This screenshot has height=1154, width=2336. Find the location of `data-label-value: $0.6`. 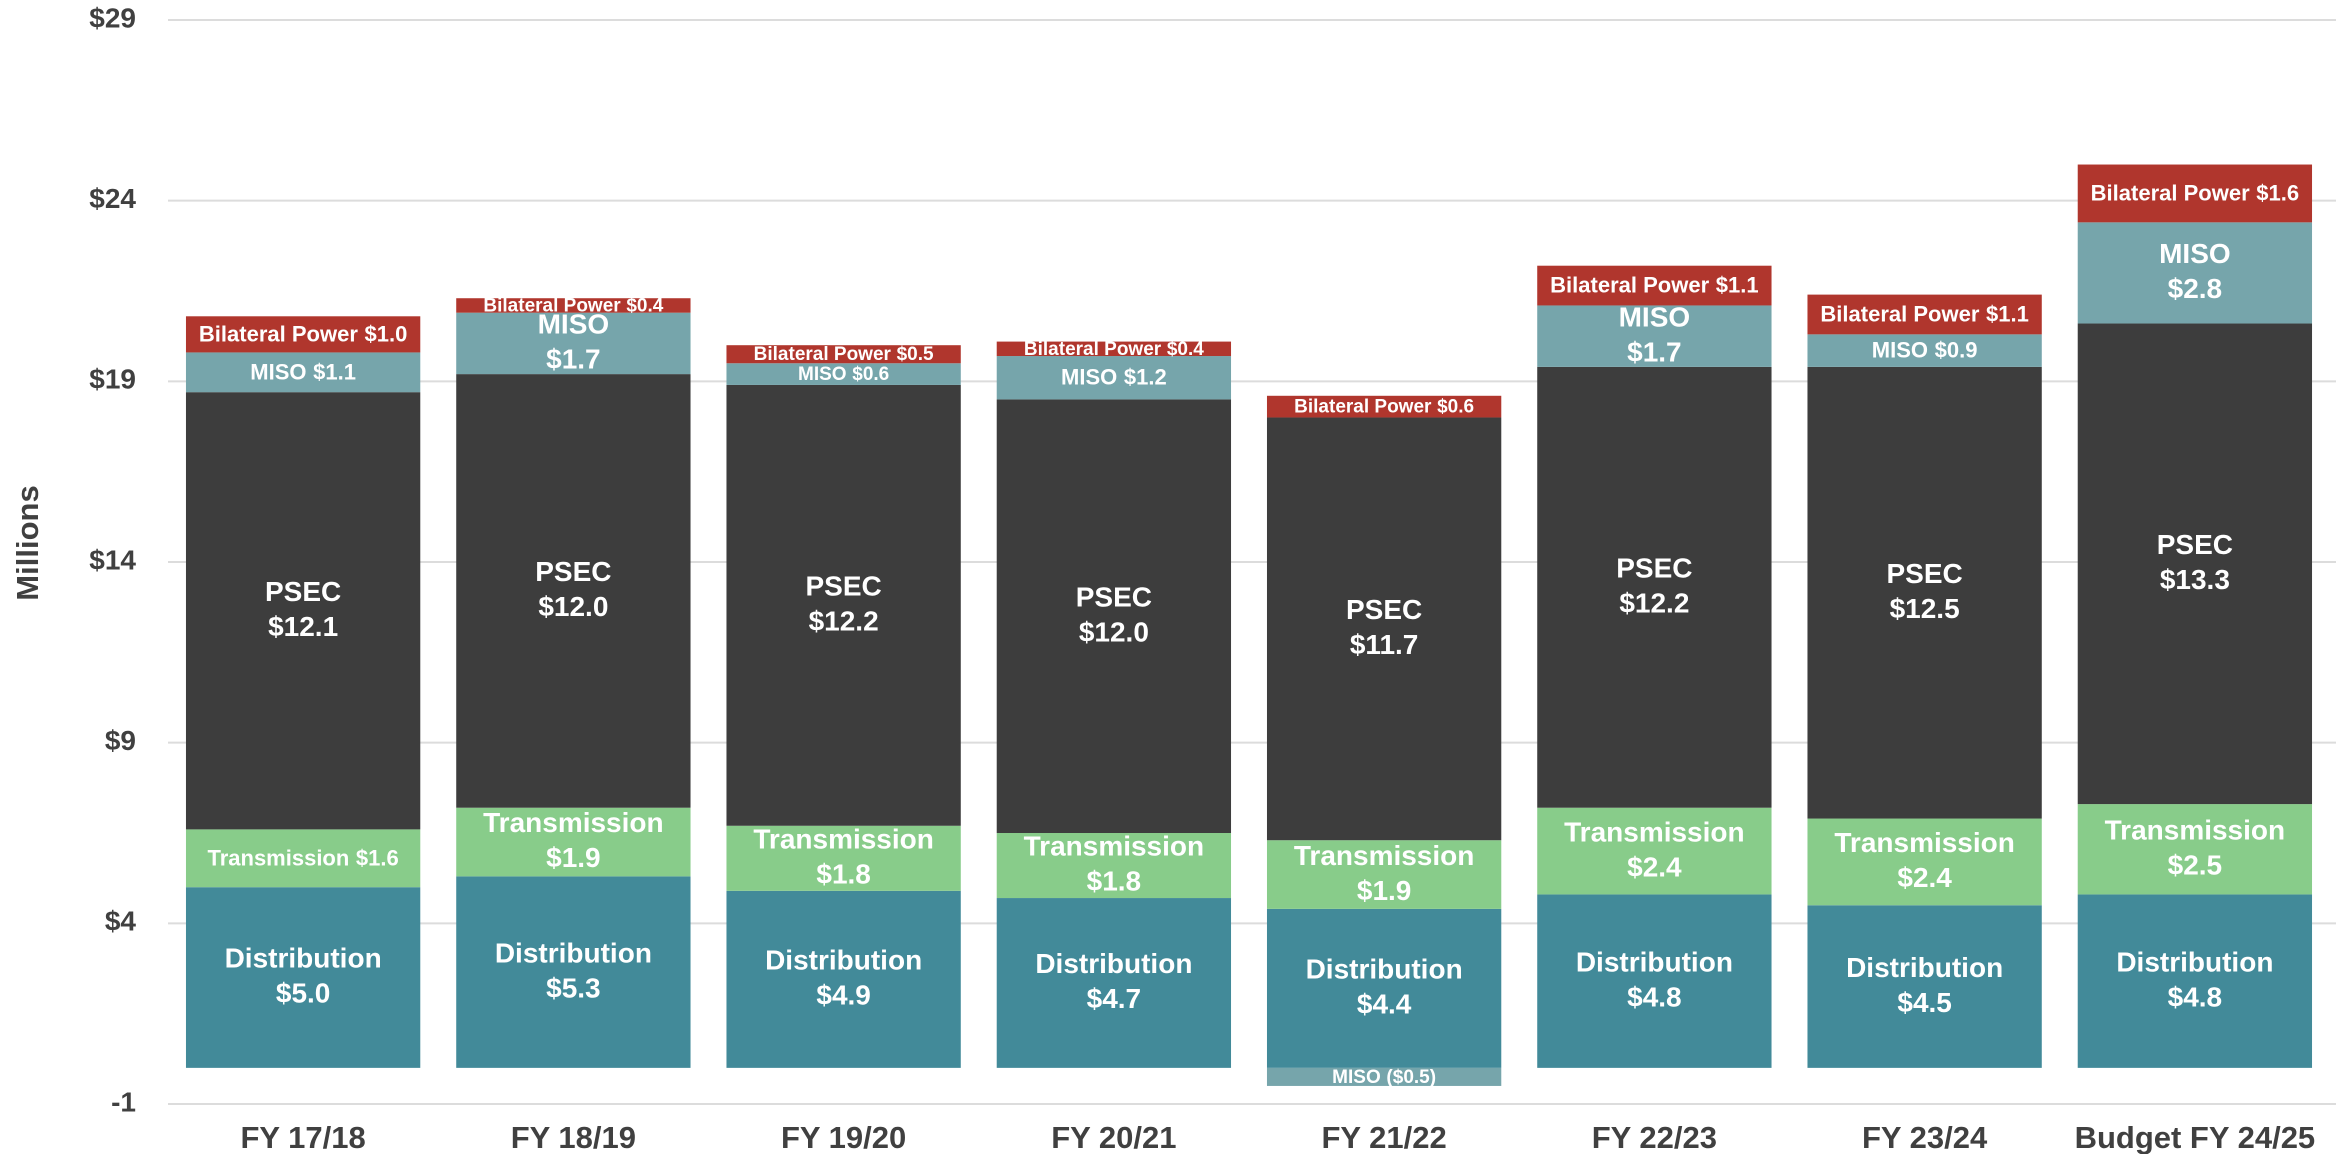

data-label-value: $0.6 is located at coordinates (870, 374).